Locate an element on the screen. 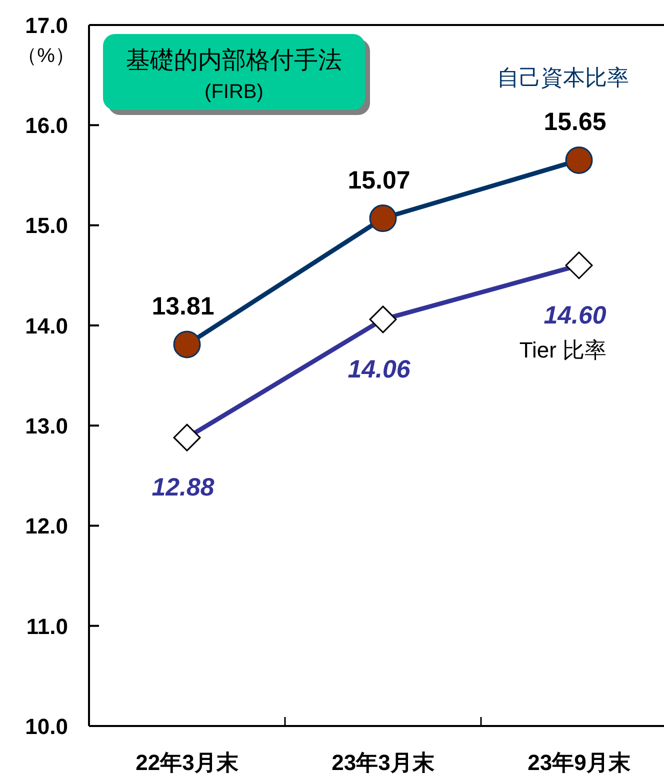 This screenshot has height=782, width=664. y-tick-label: 14.0 is located at coordinates (46, 325).